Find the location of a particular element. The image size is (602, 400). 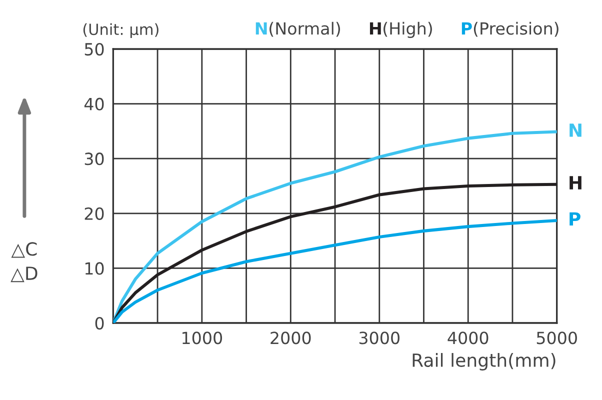

x-tick-label: 5000 is located at coordinates (556, 338).